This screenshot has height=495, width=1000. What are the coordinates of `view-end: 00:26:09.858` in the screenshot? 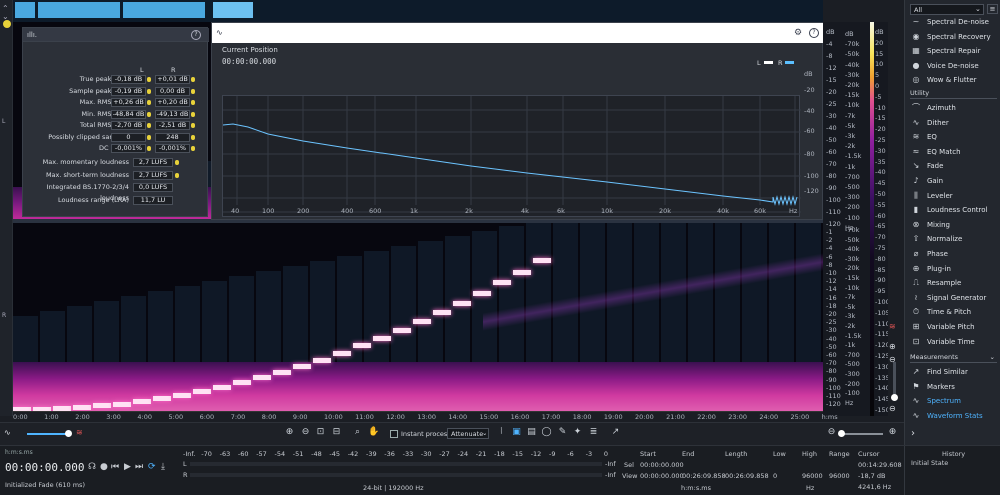 It's located at (704, 476).